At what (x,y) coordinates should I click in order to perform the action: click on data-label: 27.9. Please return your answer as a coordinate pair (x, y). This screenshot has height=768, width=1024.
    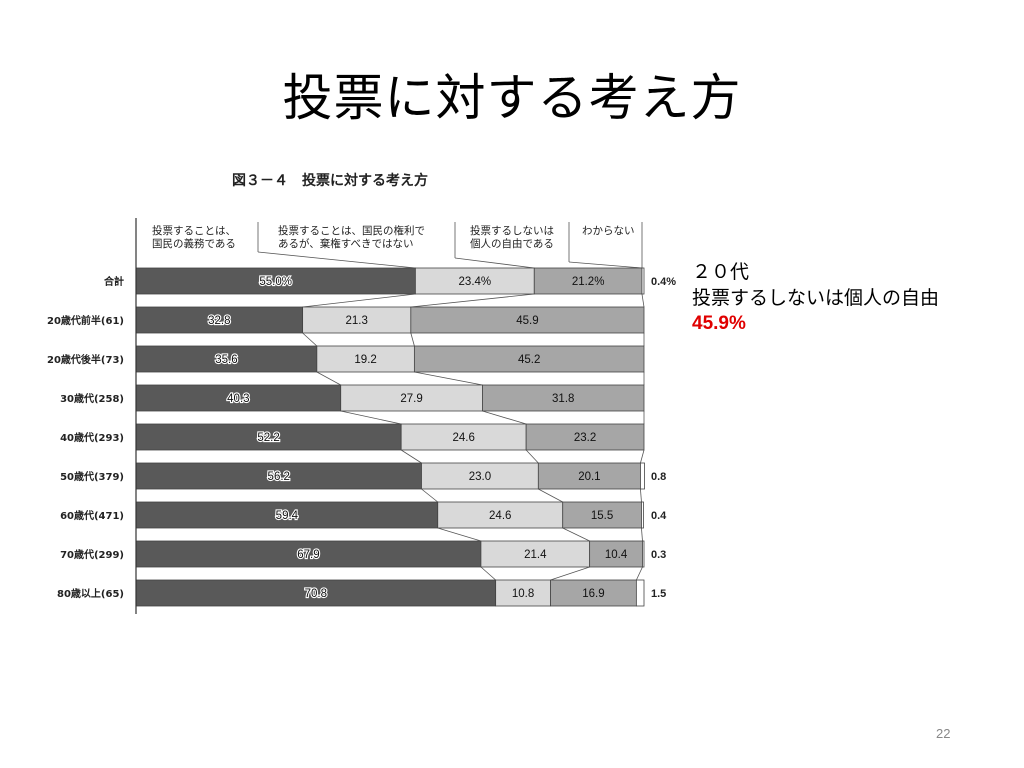
    Looking at the image, I should click on (411, 399).